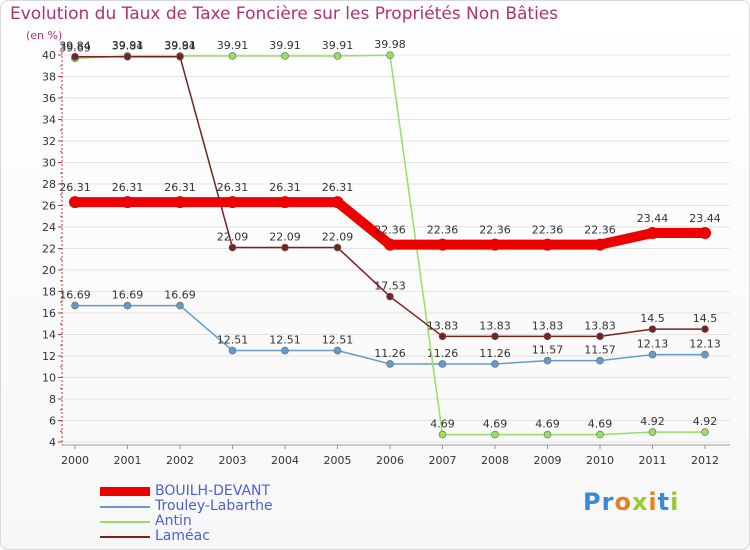 Image resolution: width=750 pixels, height=550 pixels. Describe the element at coordinates (49, 313) in the screenshot. I see `y-tick-label: 16` at that location.